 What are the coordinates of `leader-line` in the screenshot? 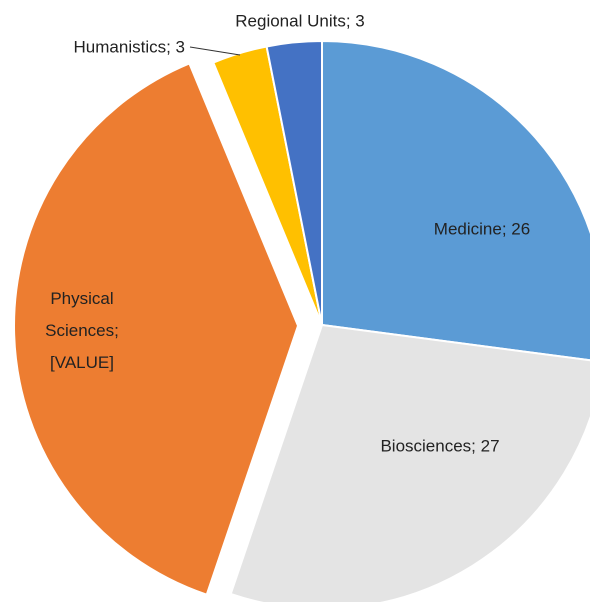 It's located at (215, 51).